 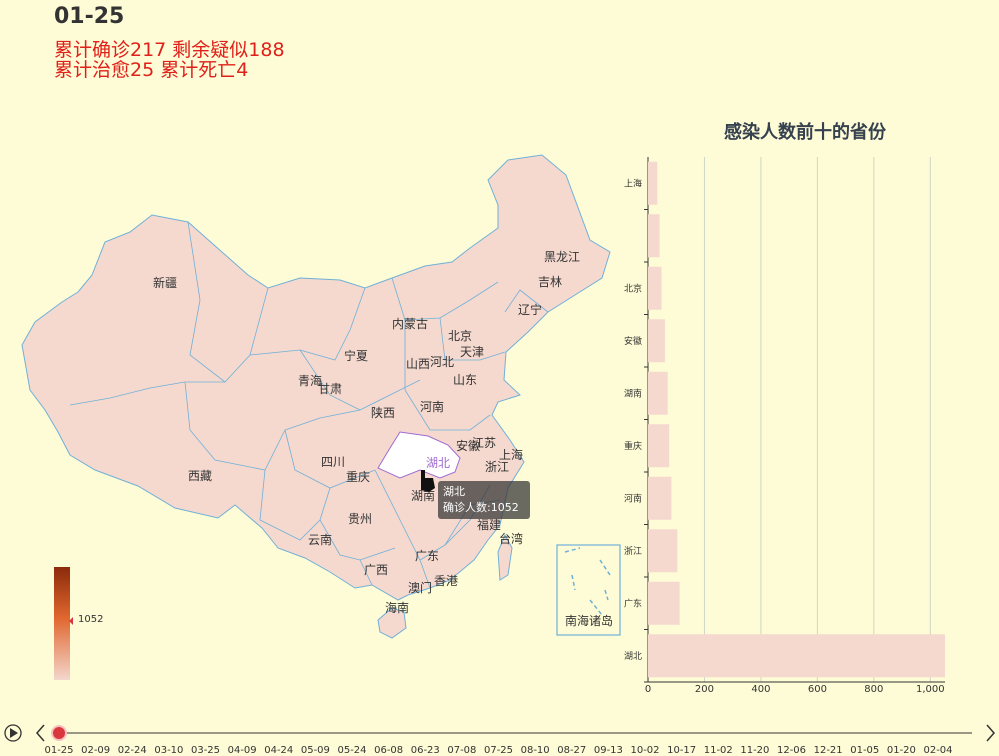 I want to click on timeline-label-14: 08-27, so click(x=571, y=750).